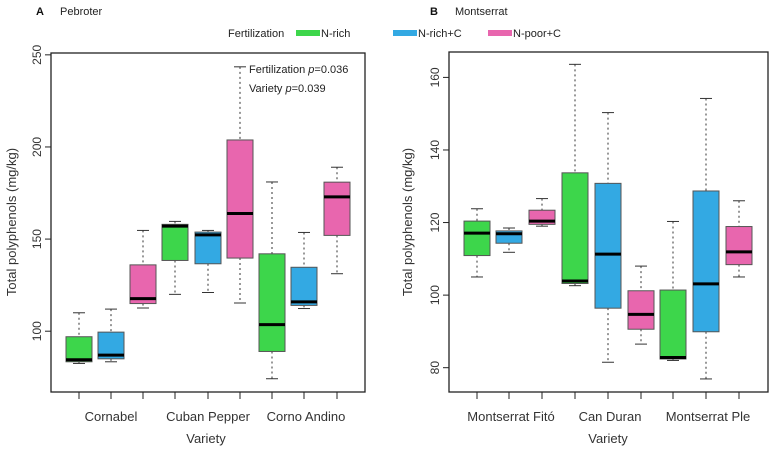 The height and width of the screenshot is (452, 776). What do you see at coordinates (298, 70) in the screenshot?
I see `fertilization-p-annotation: Fertilization p=0.036` at bounding box center [298, 70].